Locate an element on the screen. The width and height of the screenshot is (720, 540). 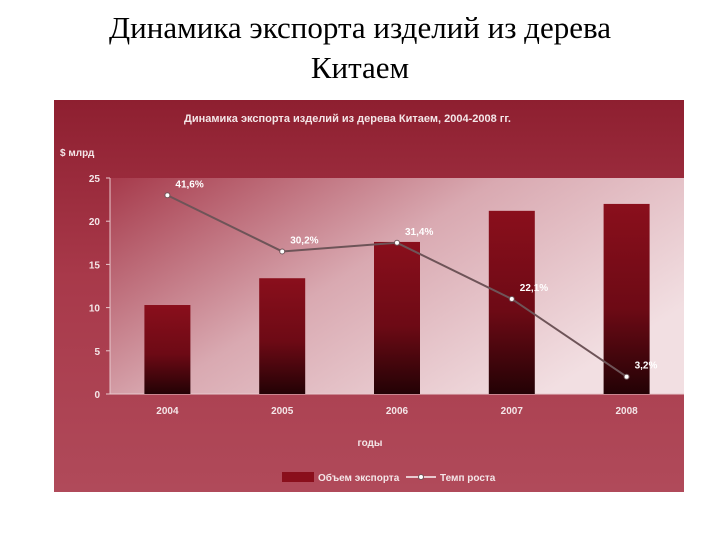
x-tick-label: 2006 is located at coordinates (397, 411).